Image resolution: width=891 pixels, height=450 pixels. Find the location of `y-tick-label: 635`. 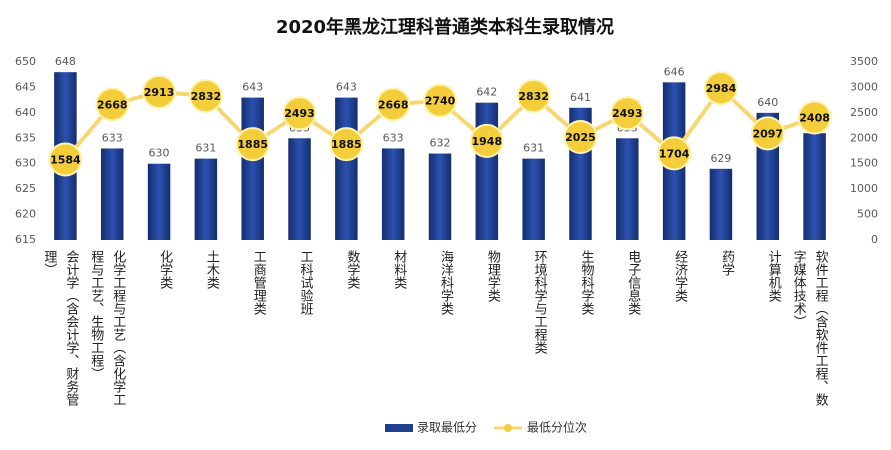

y-tick-label: 635 is located at coordinates (25, 137).